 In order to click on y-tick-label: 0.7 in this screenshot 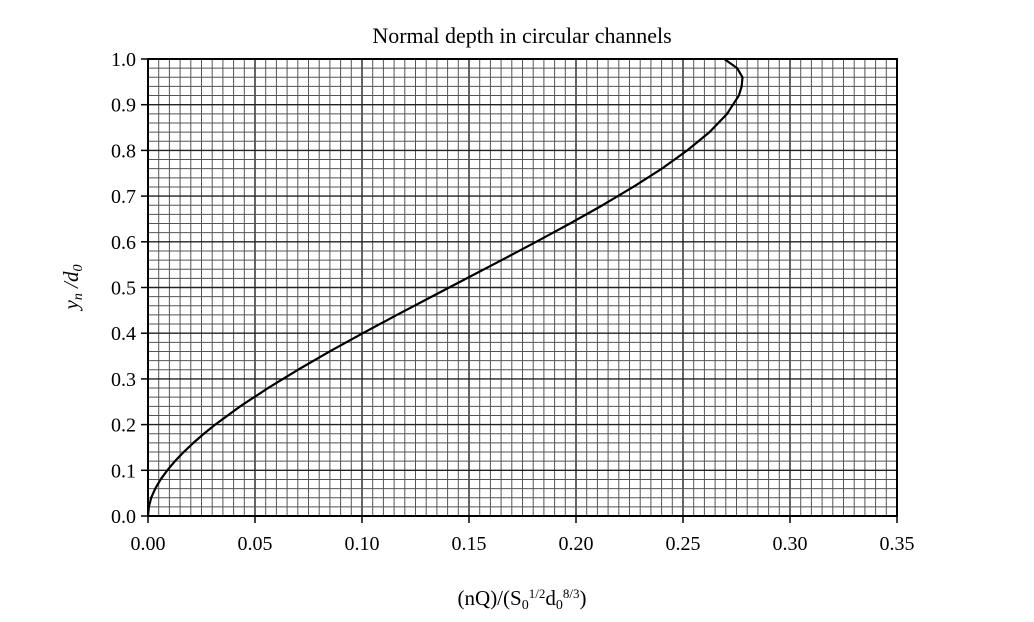, I will do `click(123, 197)`.